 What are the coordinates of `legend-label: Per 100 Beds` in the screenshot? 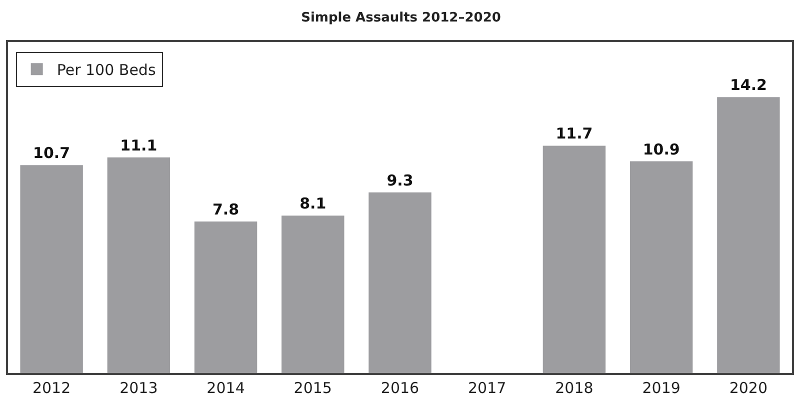 It's located at (106, 70).